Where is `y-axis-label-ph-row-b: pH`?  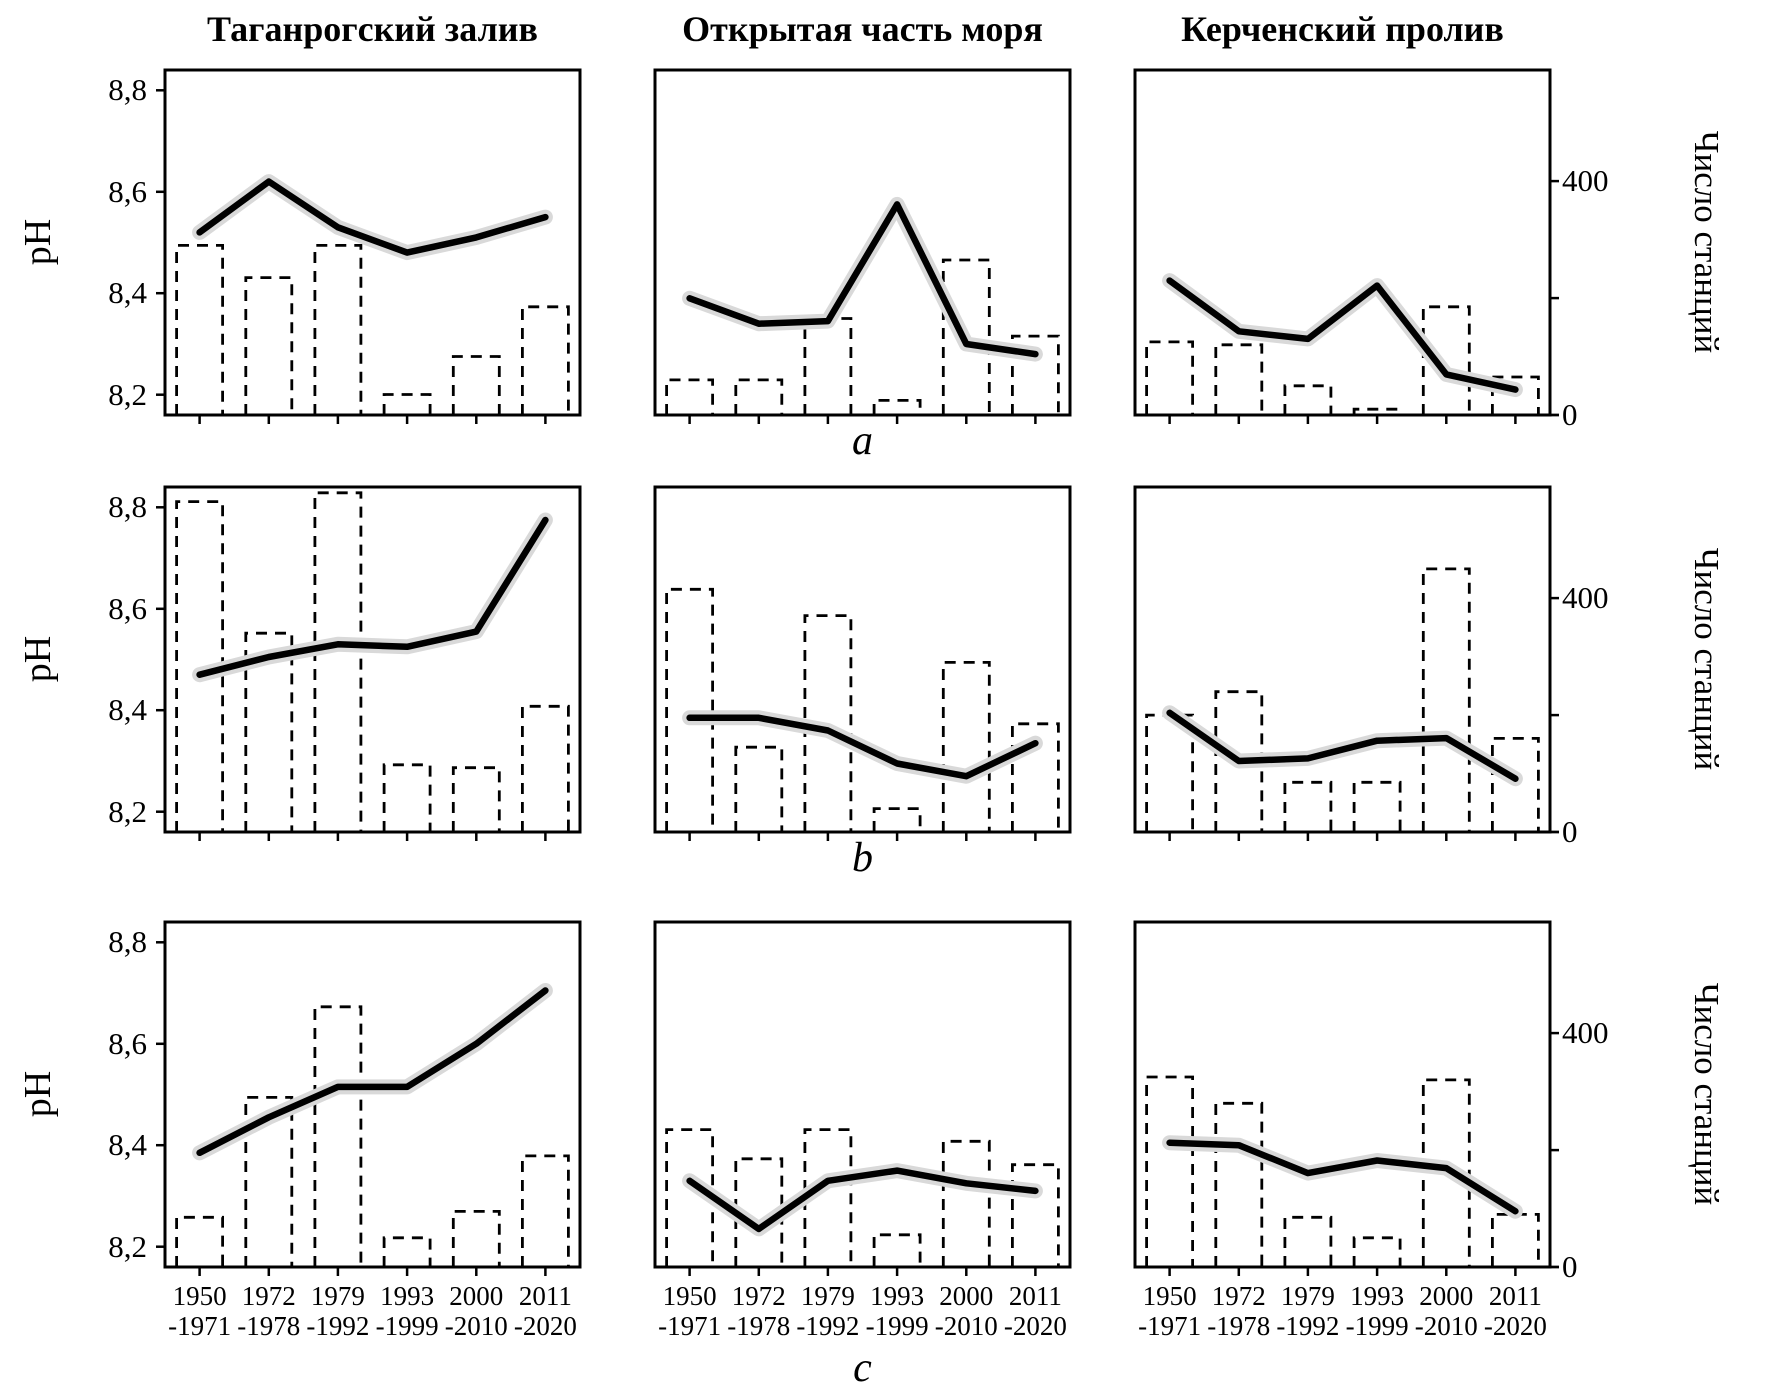
y-axis-label-ph-row-b: pH is located at coordinates (38, 659).